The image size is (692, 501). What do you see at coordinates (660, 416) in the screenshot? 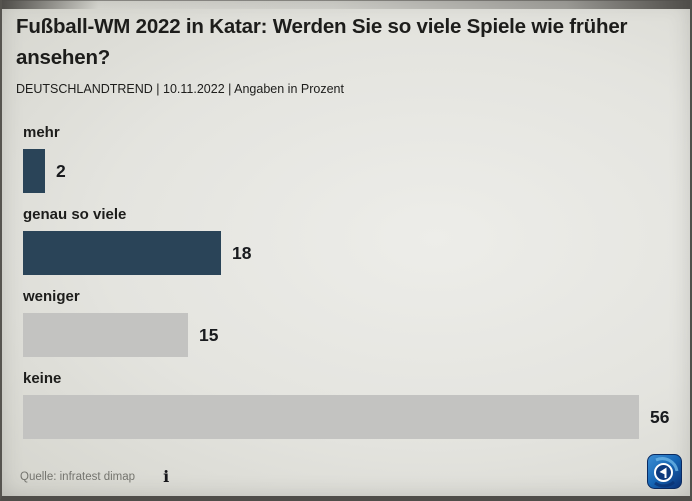
I see `value-label: 56` at bounding box center [660, 416].